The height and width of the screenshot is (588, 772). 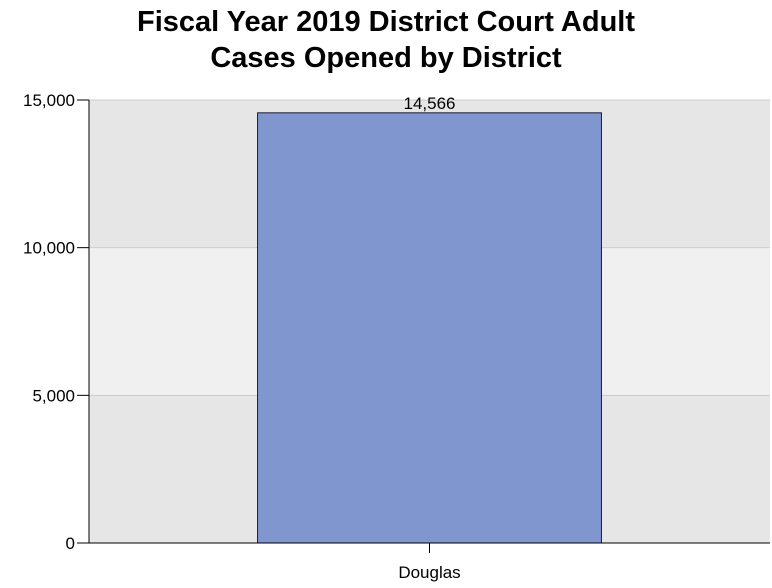 I want to click on y-tick-label-2: 10,000, so click(x=49, y=248).